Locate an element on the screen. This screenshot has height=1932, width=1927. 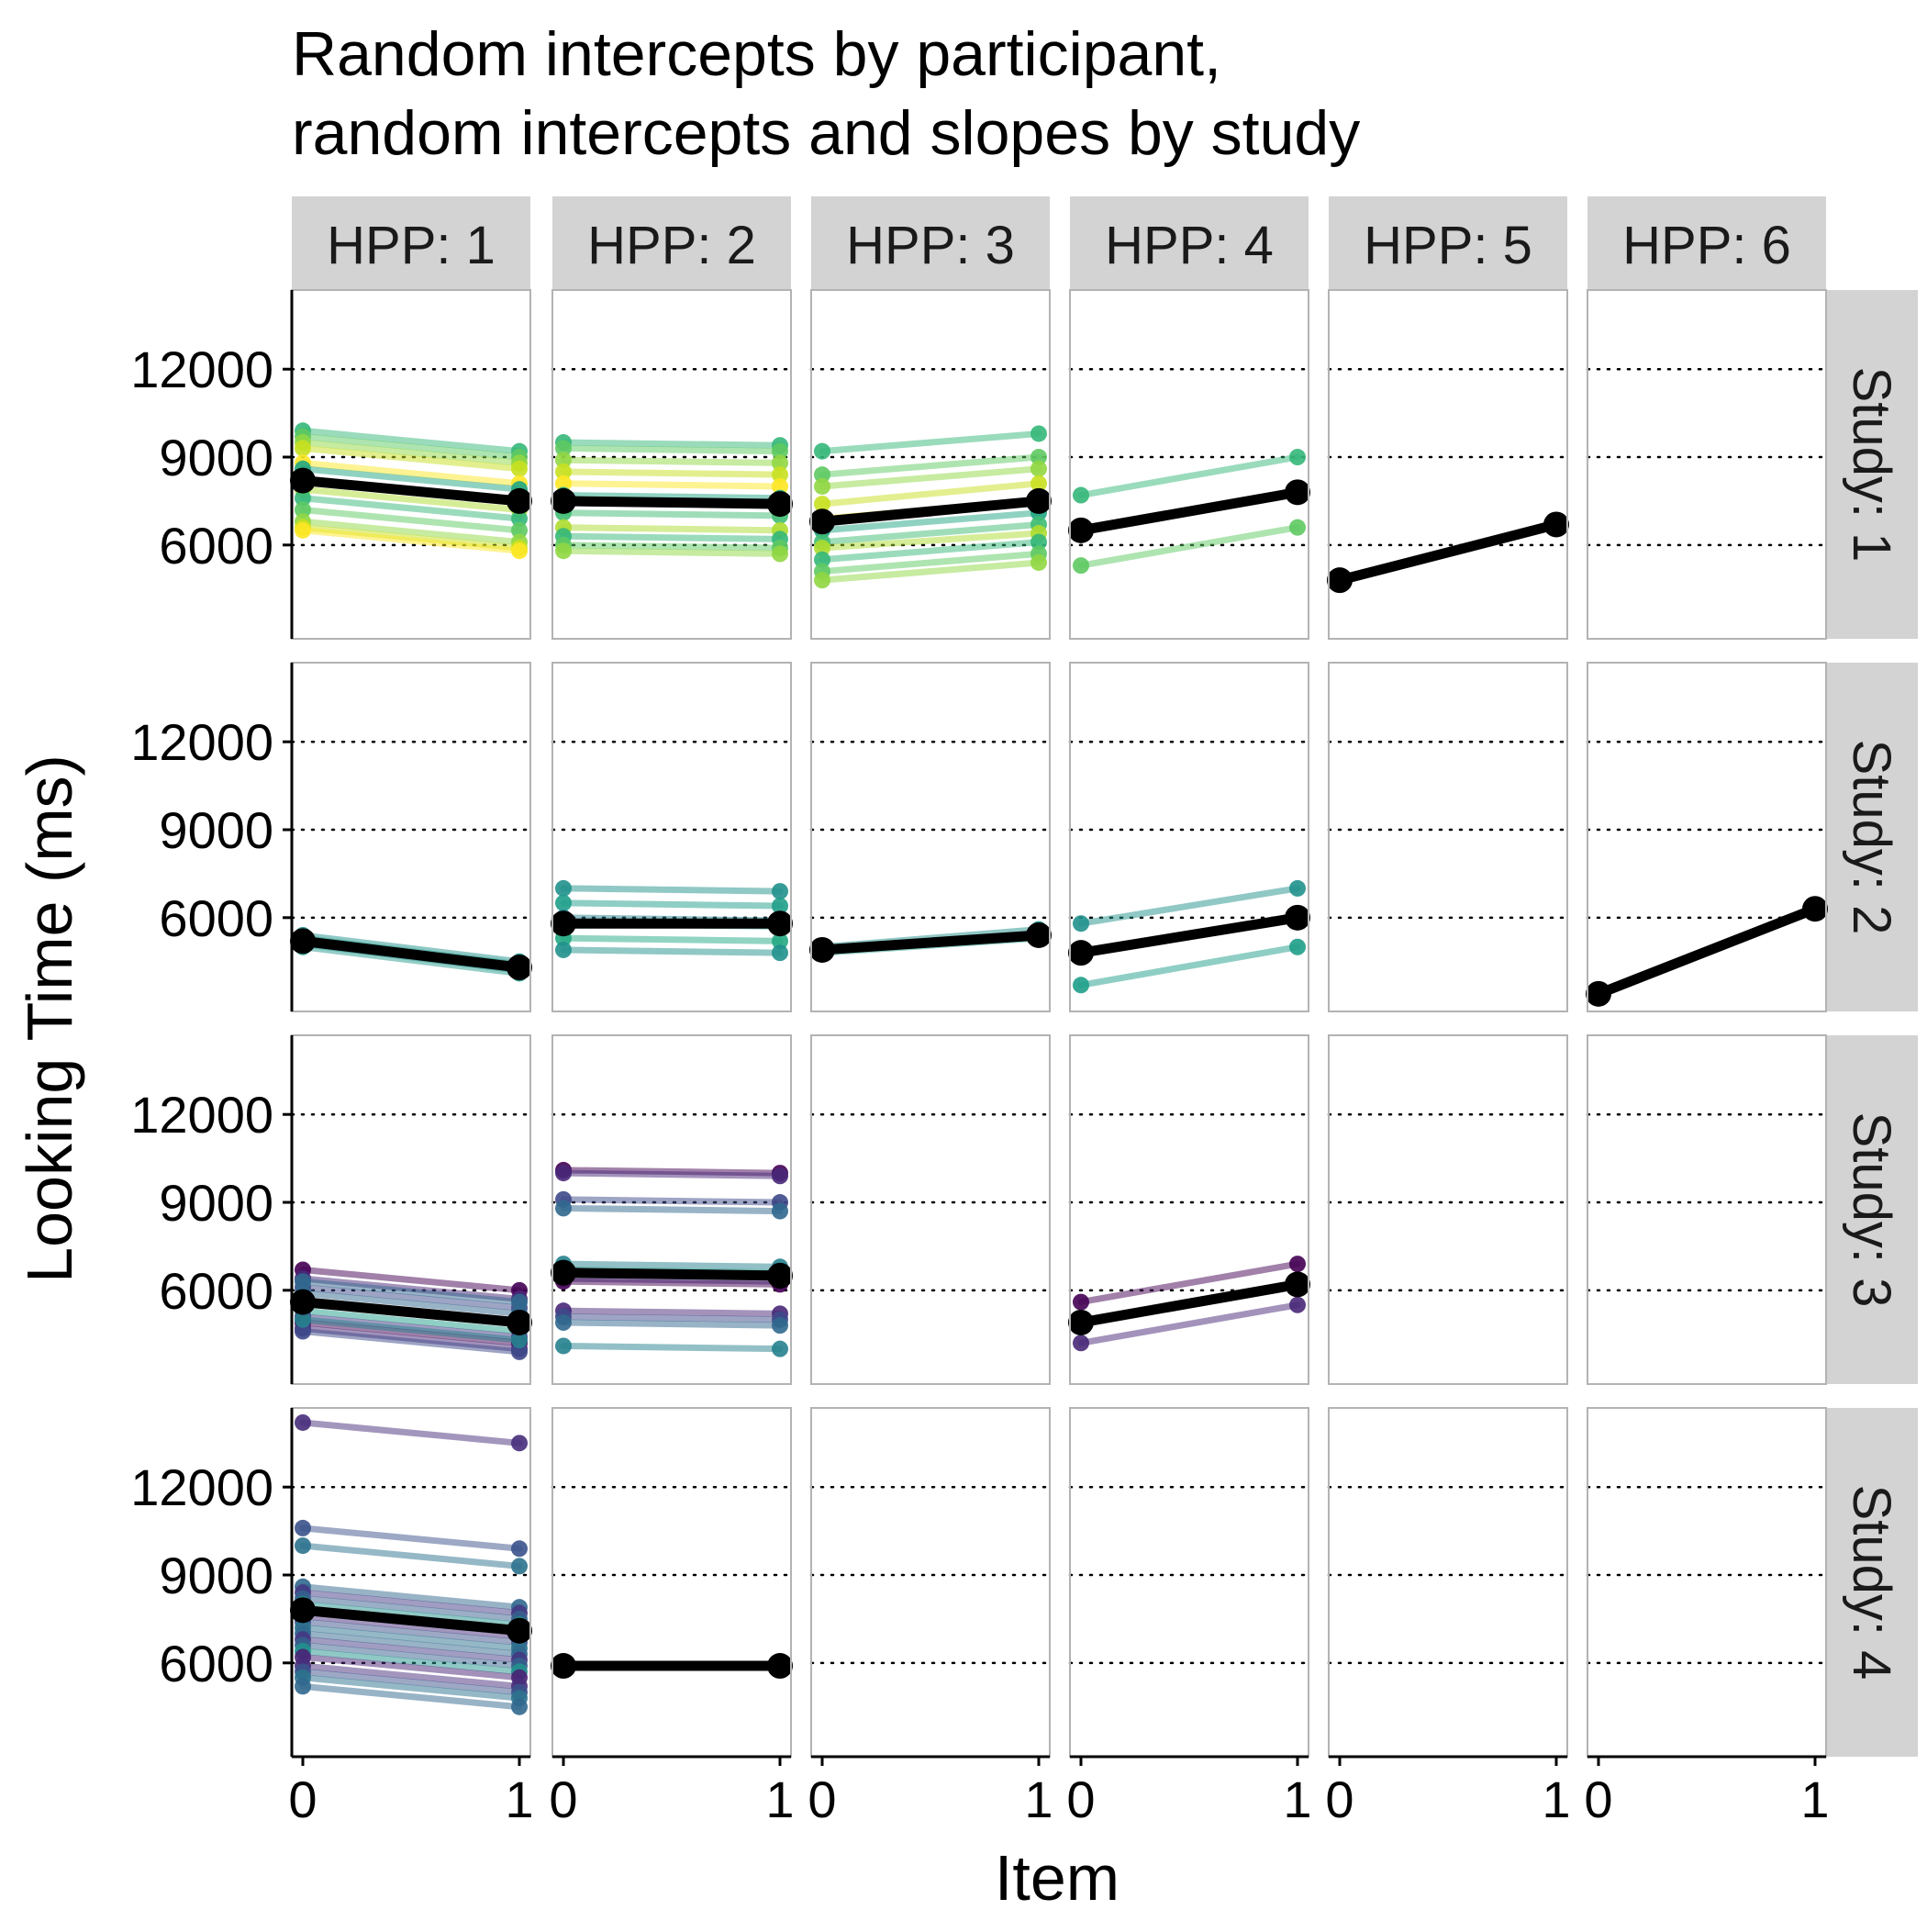
row-strip-label: Study: 1 is located at coordinates (1871, 465).